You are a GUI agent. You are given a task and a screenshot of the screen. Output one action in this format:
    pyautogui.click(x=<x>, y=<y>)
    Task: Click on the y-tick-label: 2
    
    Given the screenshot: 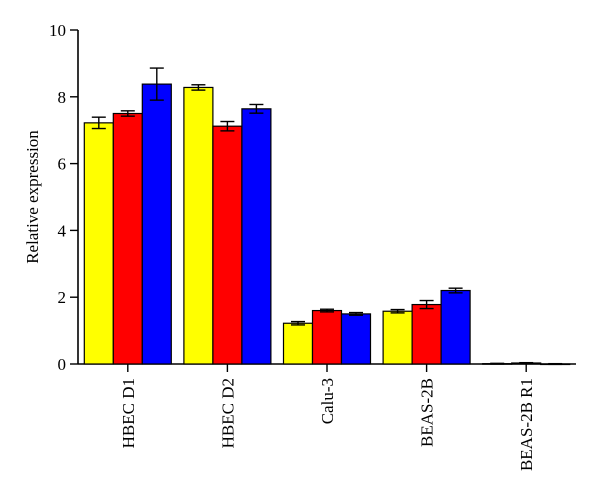 What is the action you would take?
    pyautogui.click(x=62, y=297)
    